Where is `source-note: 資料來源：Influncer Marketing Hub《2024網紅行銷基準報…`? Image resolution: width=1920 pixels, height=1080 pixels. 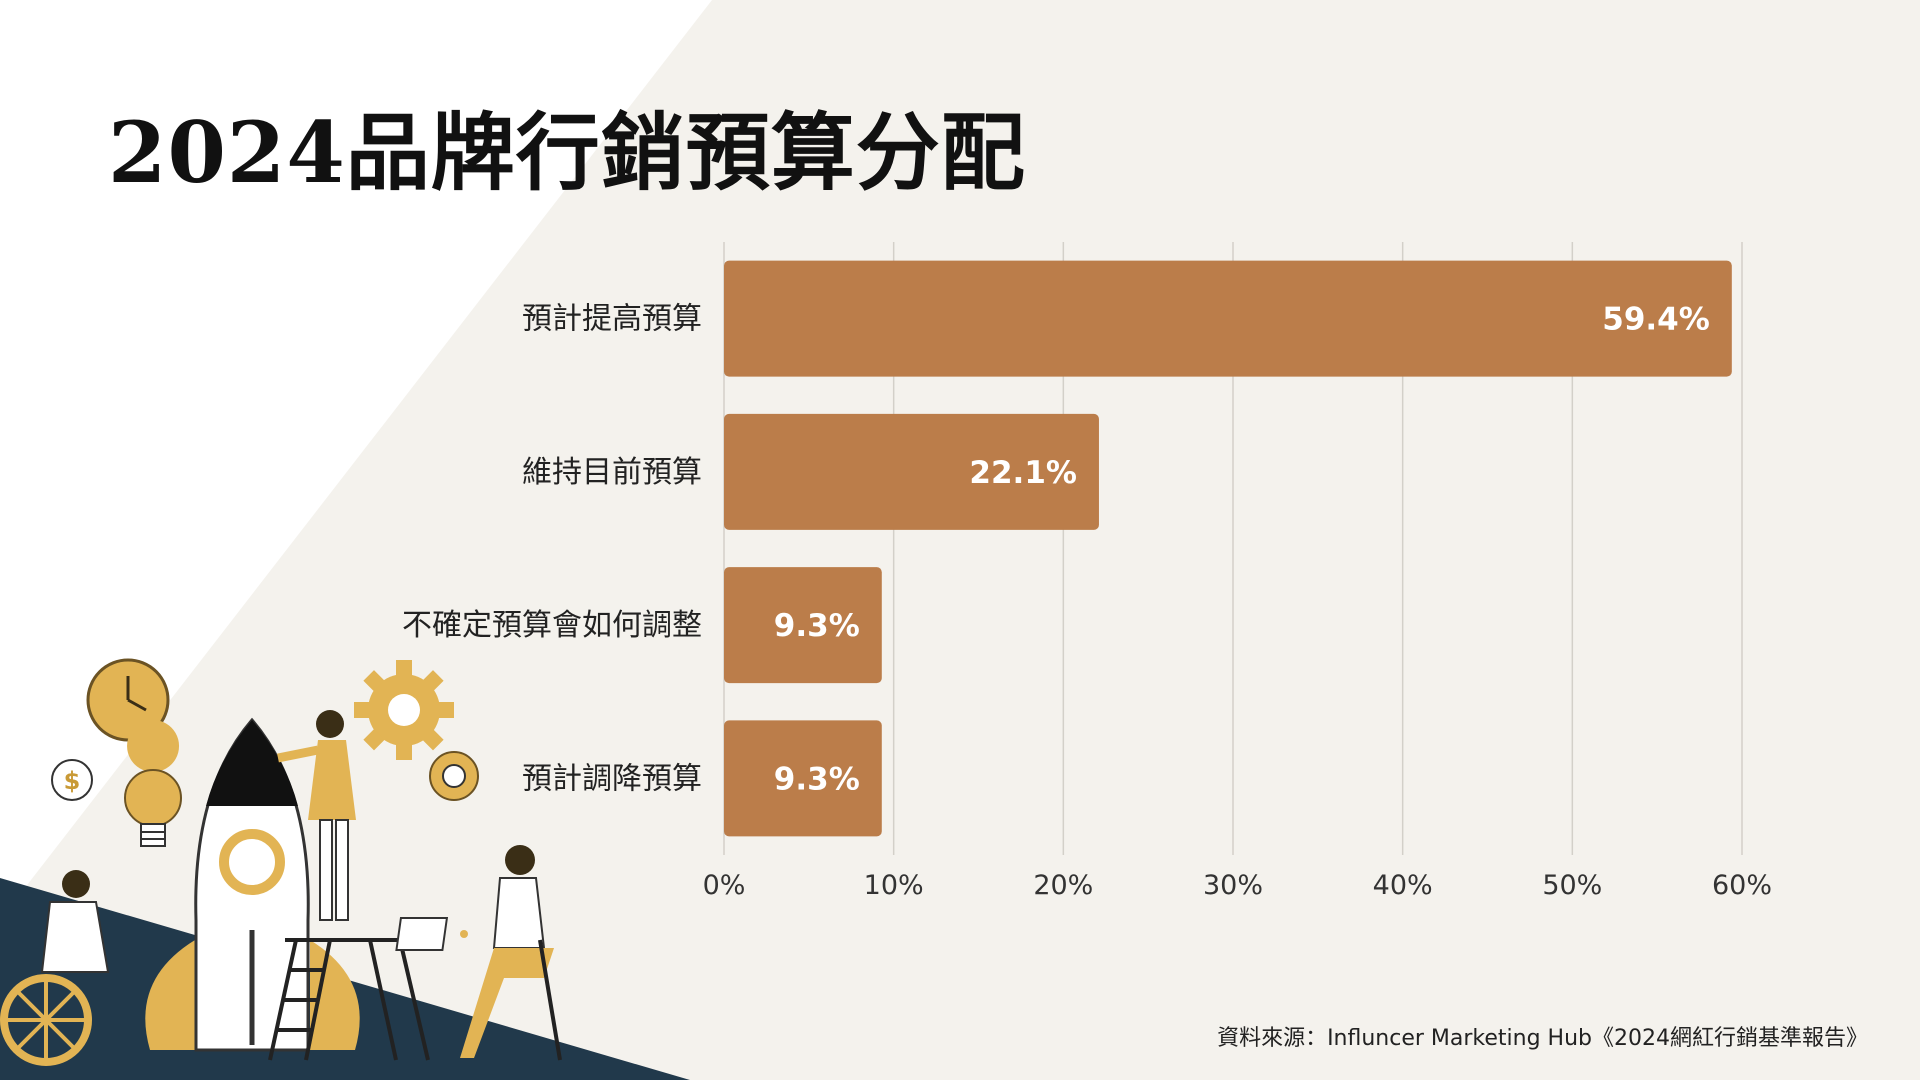
source-note: 資料來源：Influncer Marketing Hub《2024網紅行銷基準報… is located at coordinates (1542, 1038).